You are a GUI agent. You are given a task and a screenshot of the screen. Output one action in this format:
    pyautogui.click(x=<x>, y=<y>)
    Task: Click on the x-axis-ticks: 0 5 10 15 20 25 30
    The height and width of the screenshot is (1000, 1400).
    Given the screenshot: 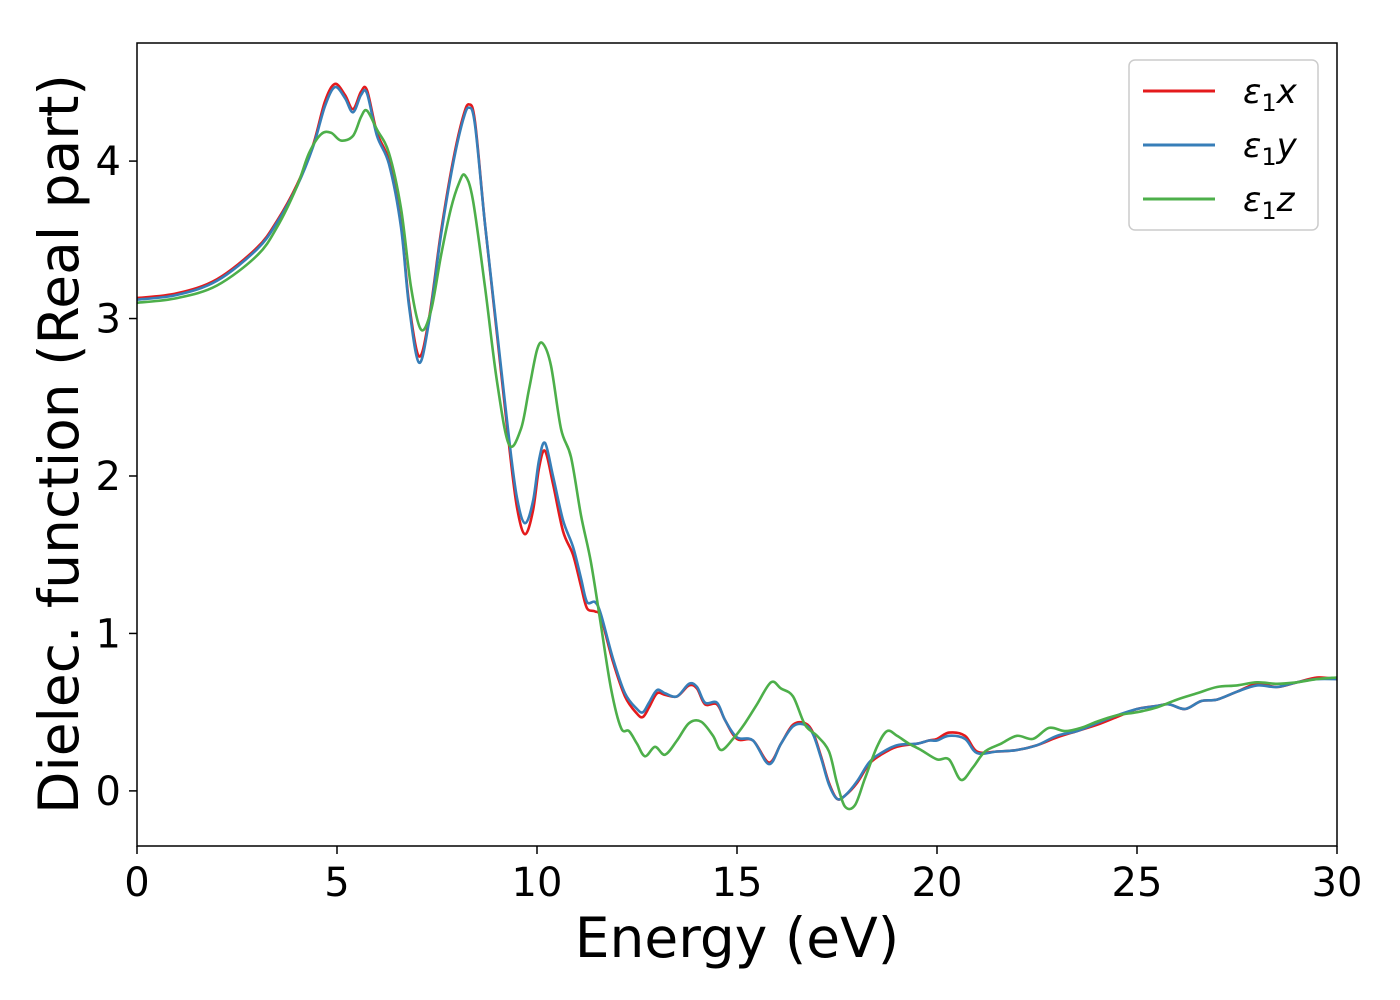 What is the action you would take?
    pyautogui.click(x=743, y=876)
    